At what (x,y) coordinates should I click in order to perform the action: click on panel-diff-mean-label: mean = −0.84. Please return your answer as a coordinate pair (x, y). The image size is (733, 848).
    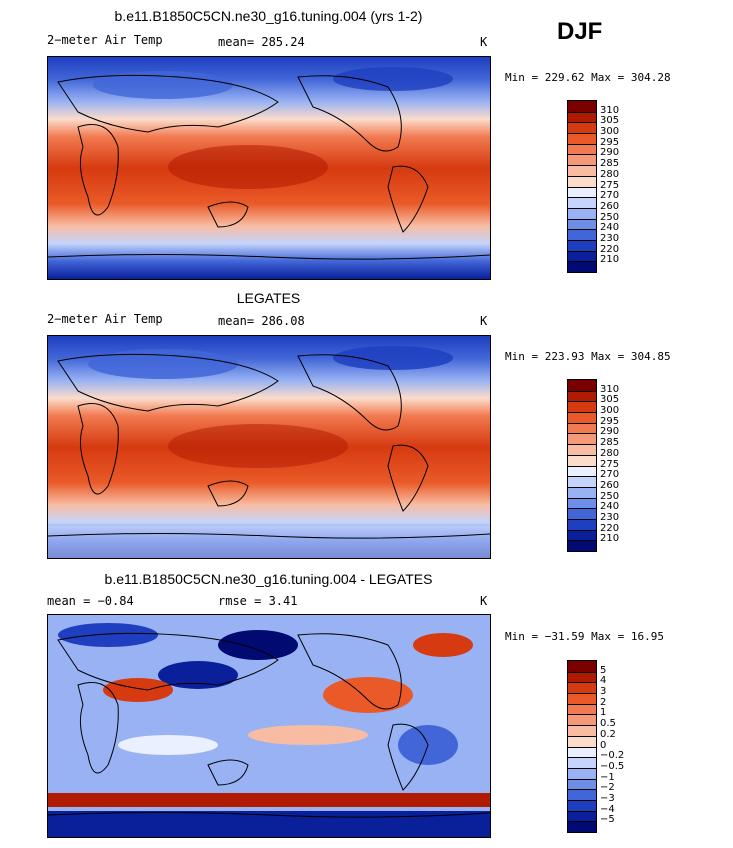
    Looking at the image, I should click on (90, 601).